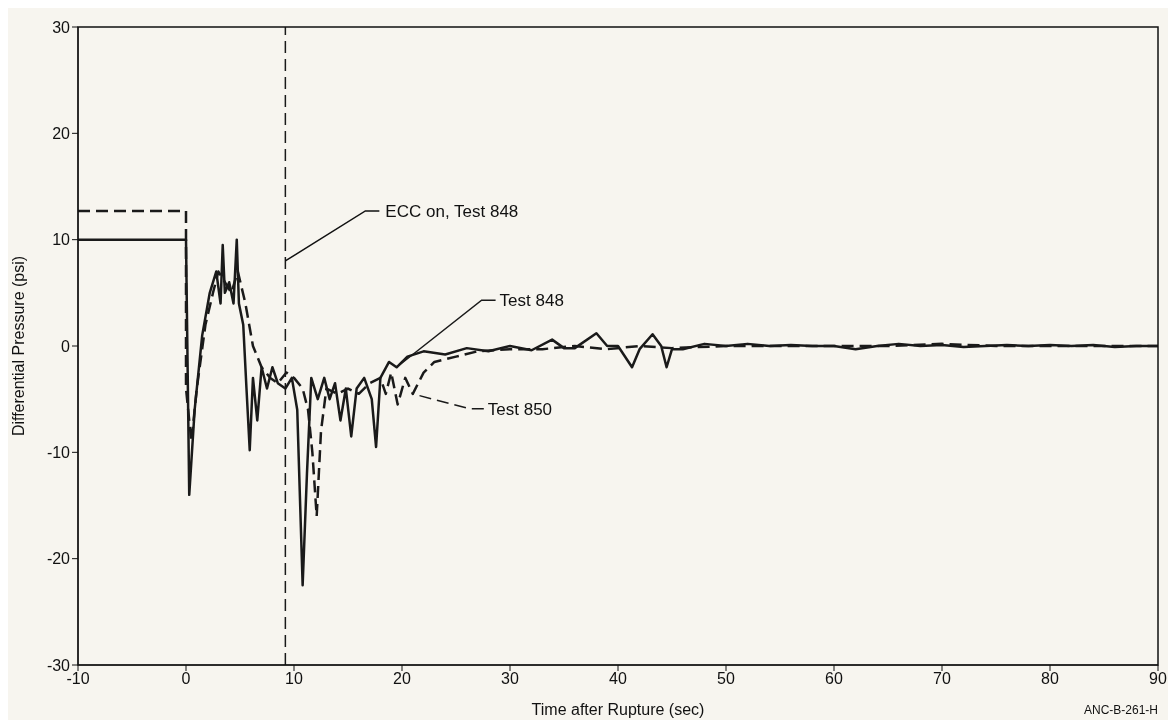 The width and height of the screenshot is (1174, 728). Describe the element at coordinates (18, 346) in the screenshot. I see `y-axis-title: Differential Pressure (psi)` at that location.